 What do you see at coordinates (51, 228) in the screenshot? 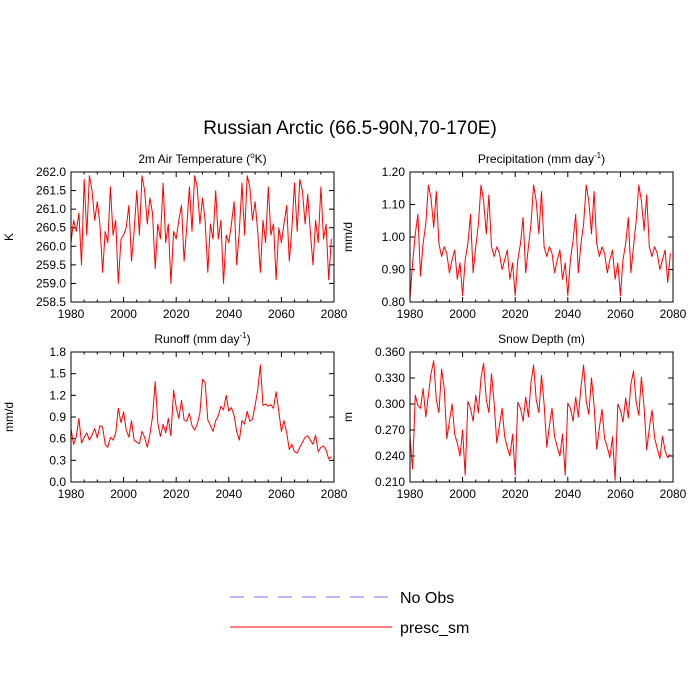
I see `y-tick-label: 260.5` at bounding box center [51, 228].